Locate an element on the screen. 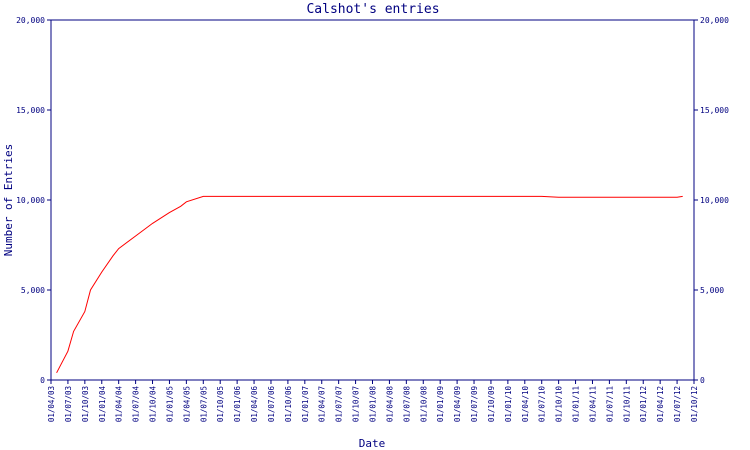  x-tick-label: 01/10/09 is located at coordinates (491, 404).